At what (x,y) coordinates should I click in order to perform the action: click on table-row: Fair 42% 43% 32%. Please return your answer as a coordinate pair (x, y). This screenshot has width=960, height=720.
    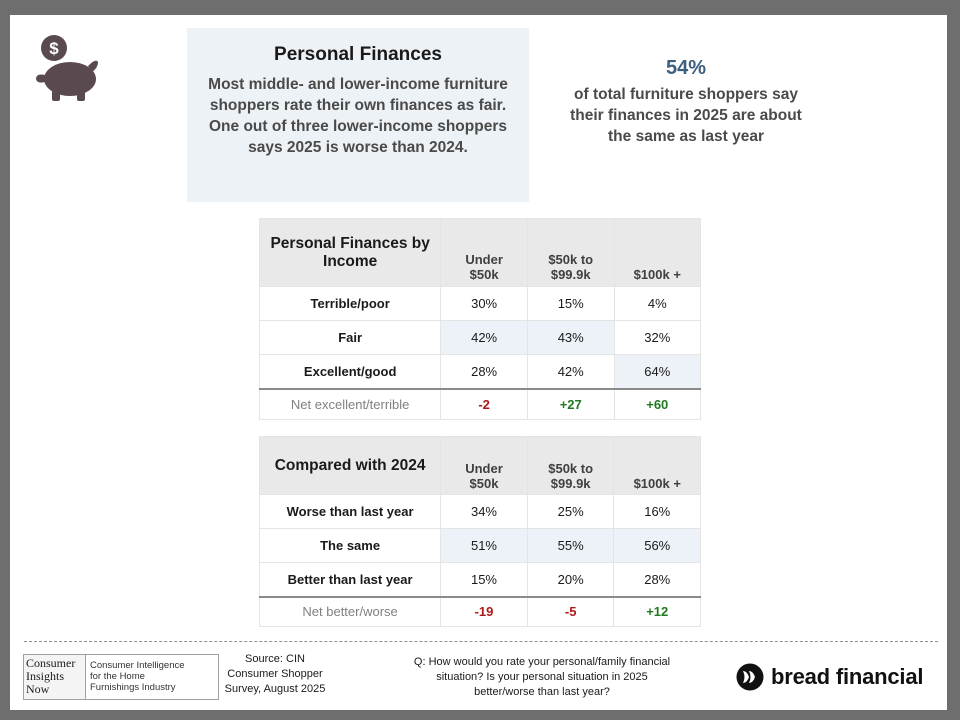
    Looking at the image, I should click on (480, 337).